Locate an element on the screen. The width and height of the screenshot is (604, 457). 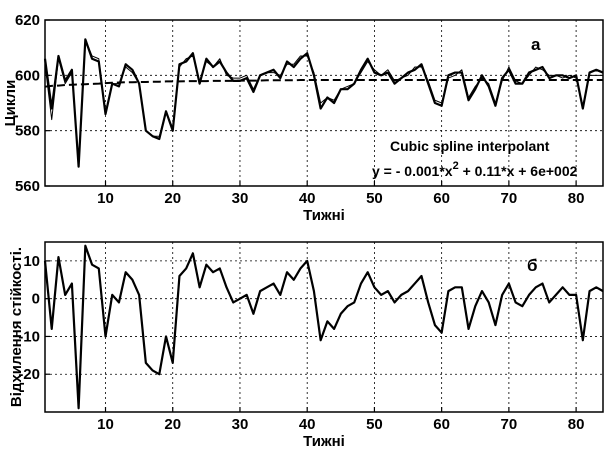
annotation: y = - 0.001*x2 + 0.11*x + 6e+002 is located at coordinates (475, 169).